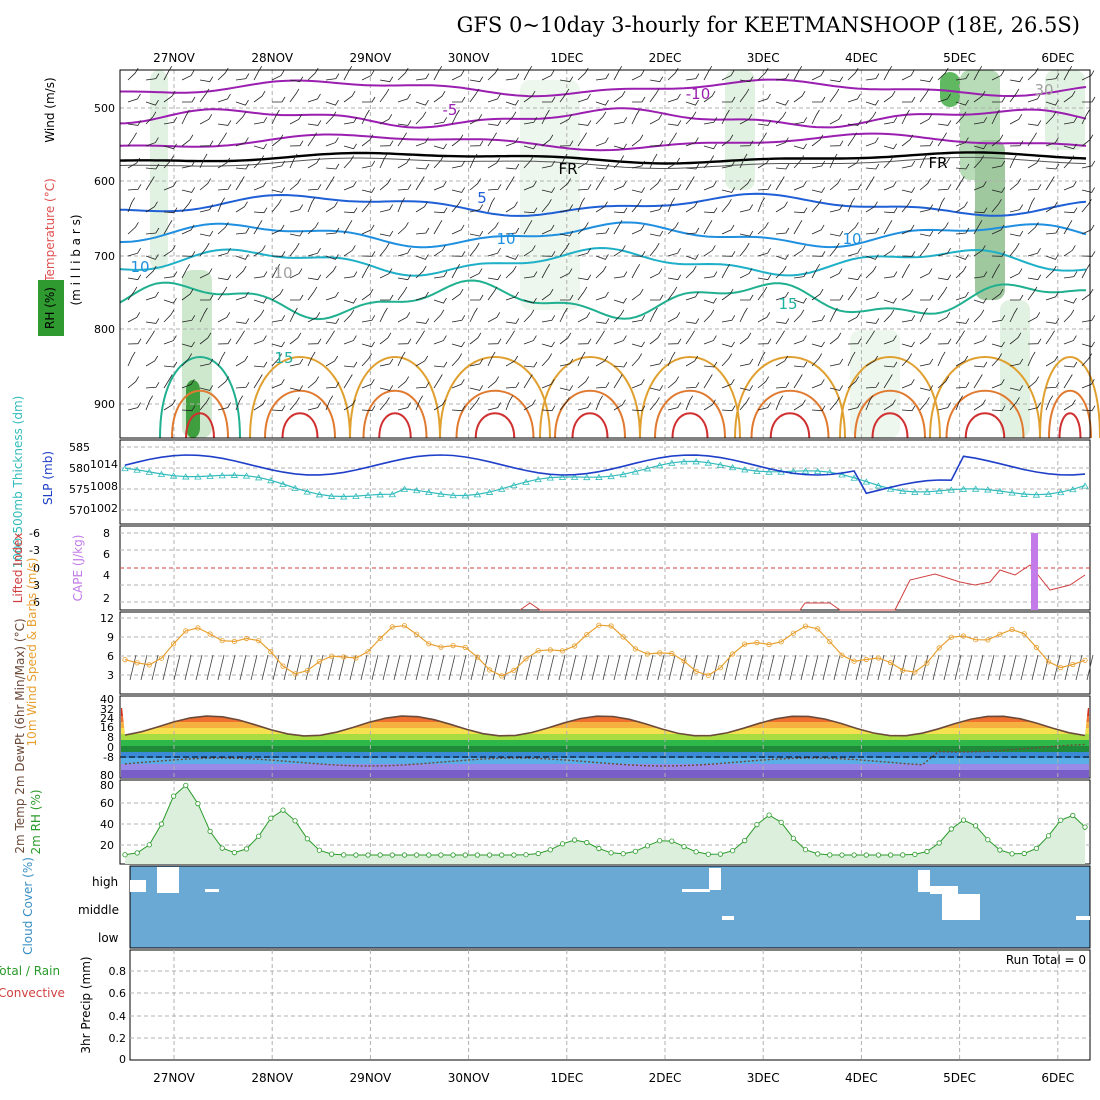 This screenshot has width=1100, height=1100. What do you see at coordinates (605, 726) in the screenshot?
I see `temp2m-line` at bounding box center [605, 726].